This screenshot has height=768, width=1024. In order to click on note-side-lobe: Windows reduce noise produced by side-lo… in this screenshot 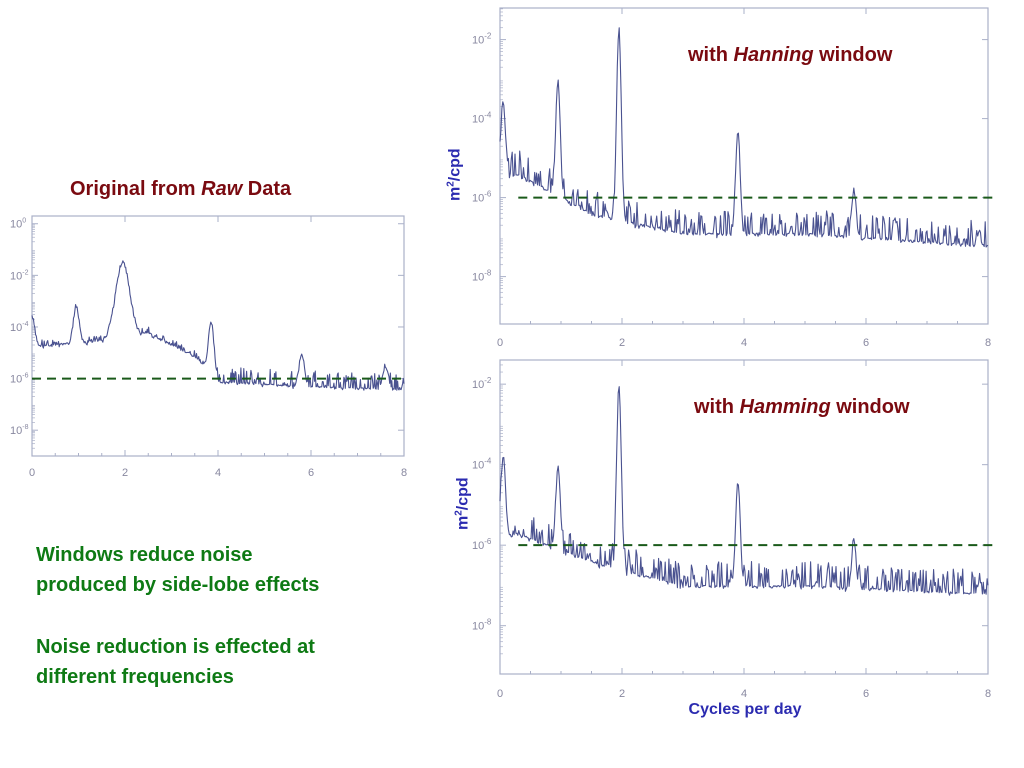, I will do `click(226, 570)`.